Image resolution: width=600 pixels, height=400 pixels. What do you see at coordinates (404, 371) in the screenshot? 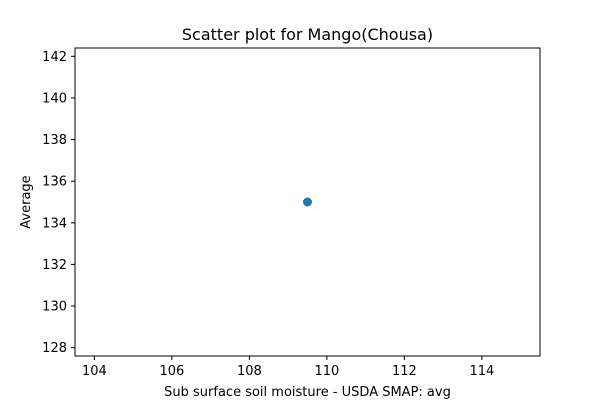
I see `x-tick-label: 112` at bounding box center [404, 371].